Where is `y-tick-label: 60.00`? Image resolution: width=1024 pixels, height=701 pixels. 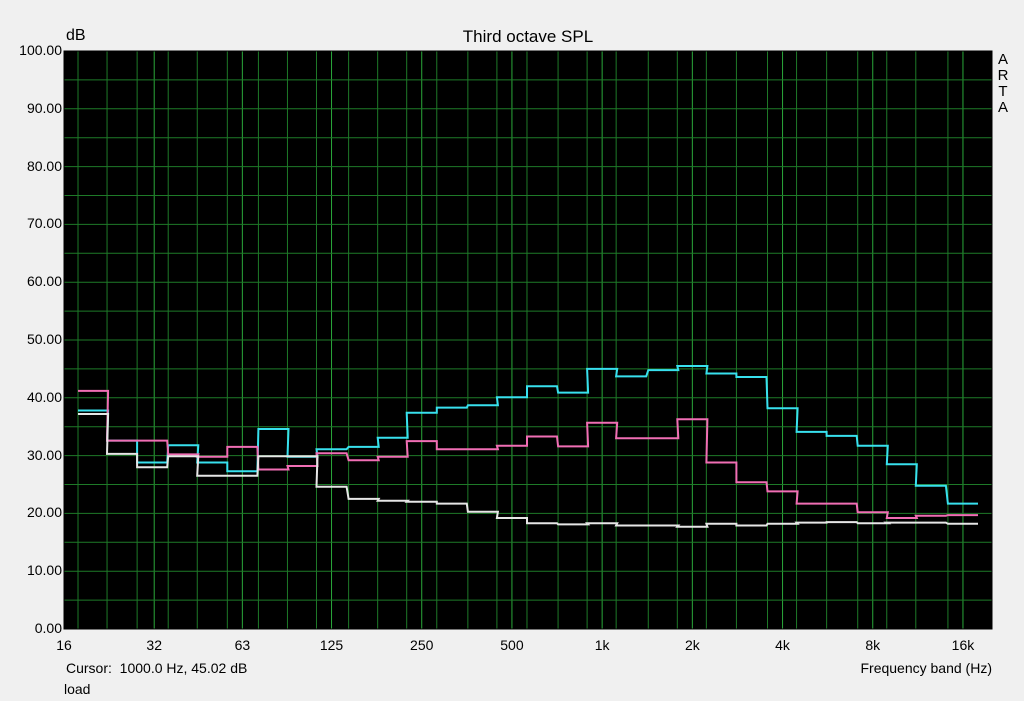
y-tick-label: 60.00 is located at coordinates (44, 281).